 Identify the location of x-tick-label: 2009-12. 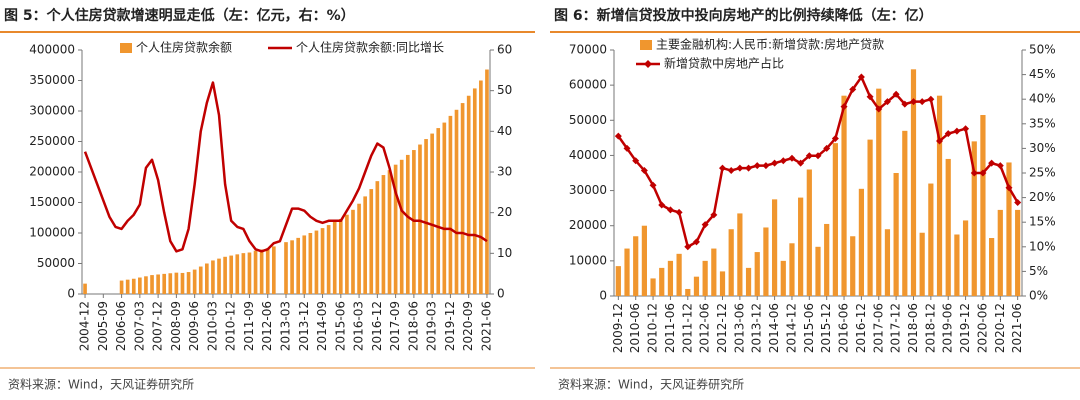
(618, 328).